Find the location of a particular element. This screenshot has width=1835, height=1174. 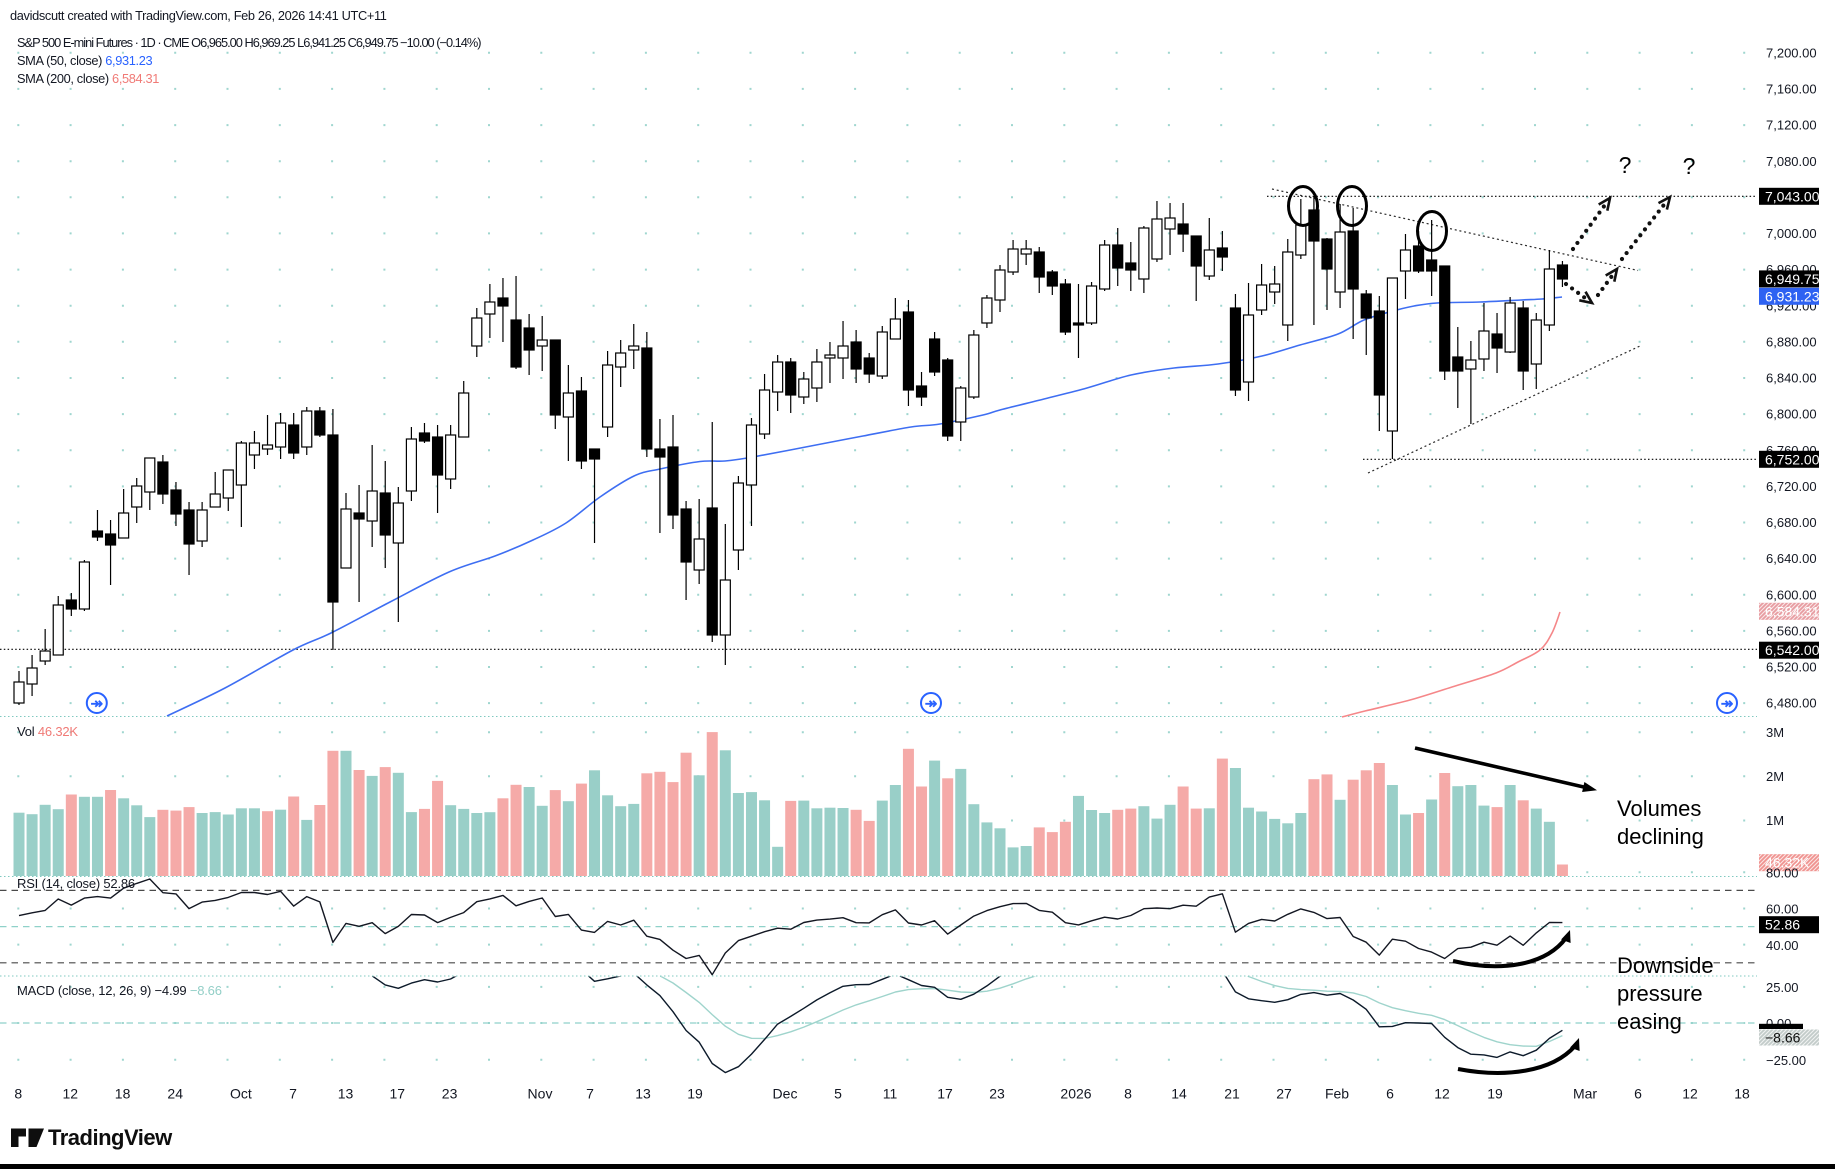

svg-text: TradingView is located at coordinates (110, 1137).